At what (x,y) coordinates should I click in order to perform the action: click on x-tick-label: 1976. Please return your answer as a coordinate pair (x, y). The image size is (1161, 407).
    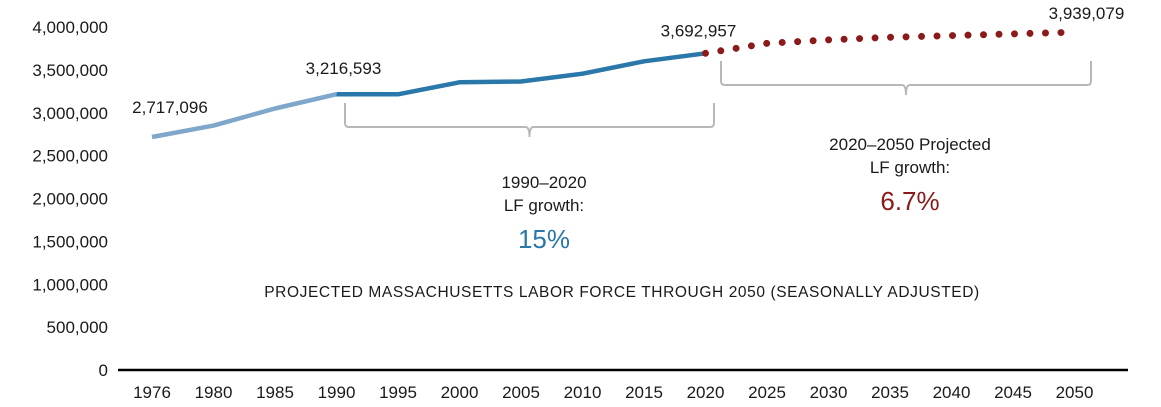
    Looking at the image, I should click on (152, 392).